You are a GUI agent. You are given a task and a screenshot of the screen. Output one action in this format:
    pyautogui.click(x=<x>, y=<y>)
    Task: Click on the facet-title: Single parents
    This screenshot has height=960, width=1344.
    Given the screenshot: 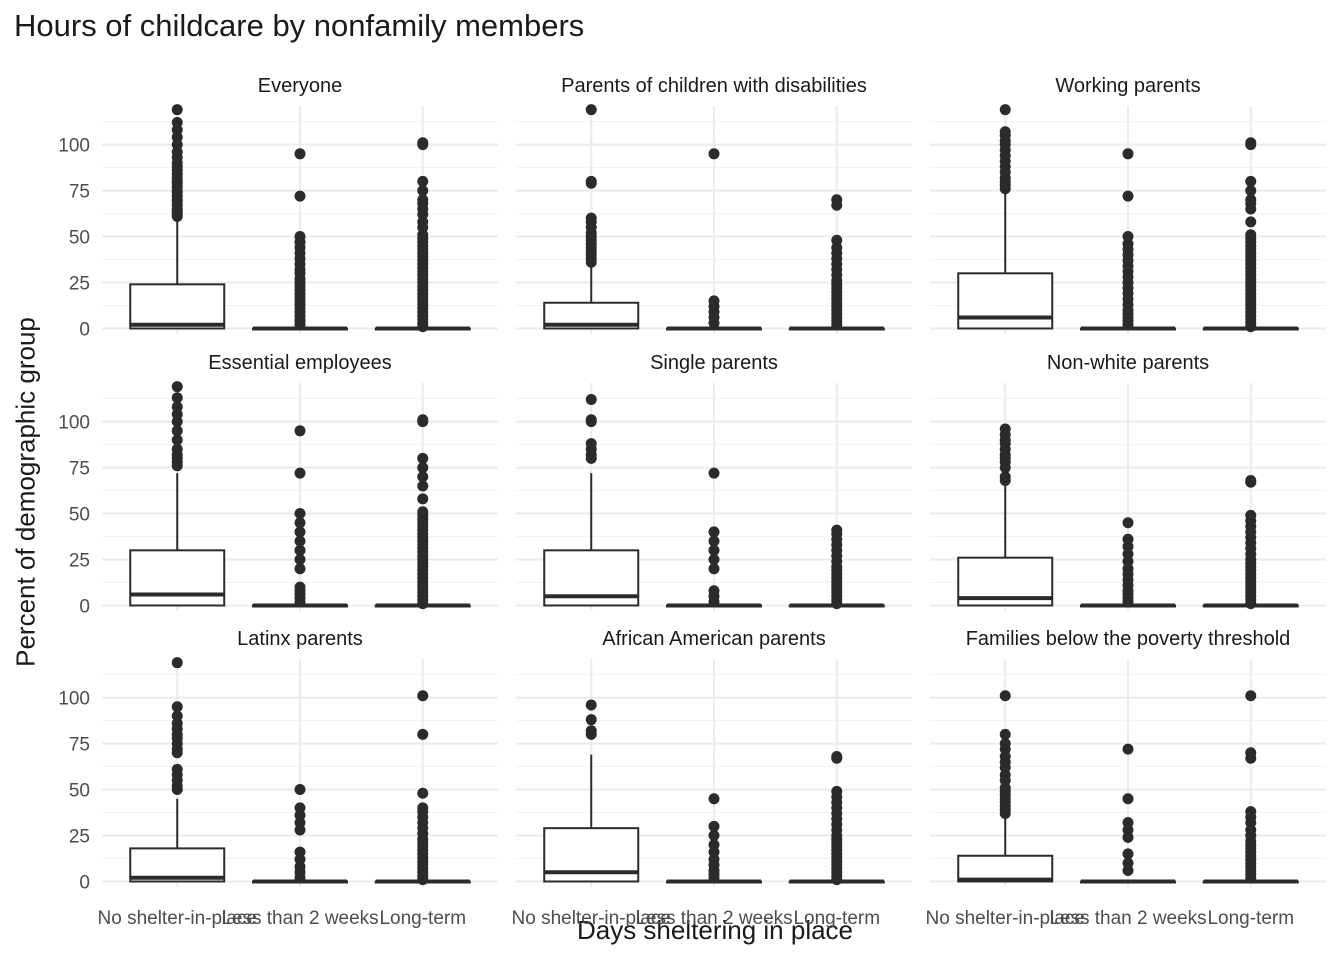 What is the action you would take?
    pyautogui.click(x=714, y=363)
    